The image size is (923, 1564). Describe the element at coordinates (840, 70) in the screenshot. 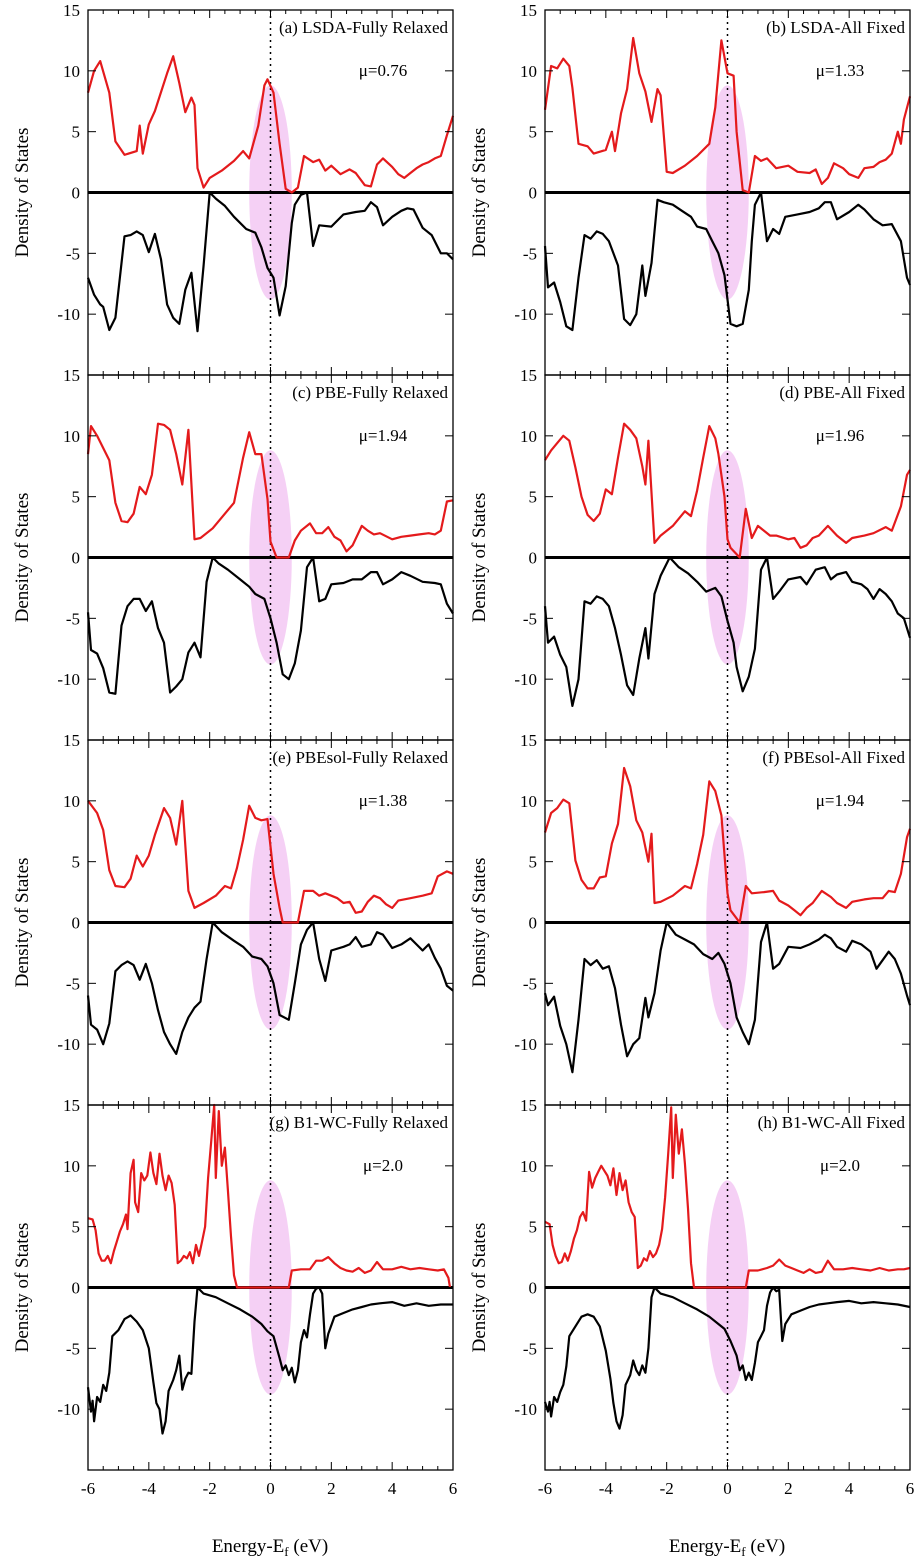

I see `mu-value: μ=1.33` at that location.